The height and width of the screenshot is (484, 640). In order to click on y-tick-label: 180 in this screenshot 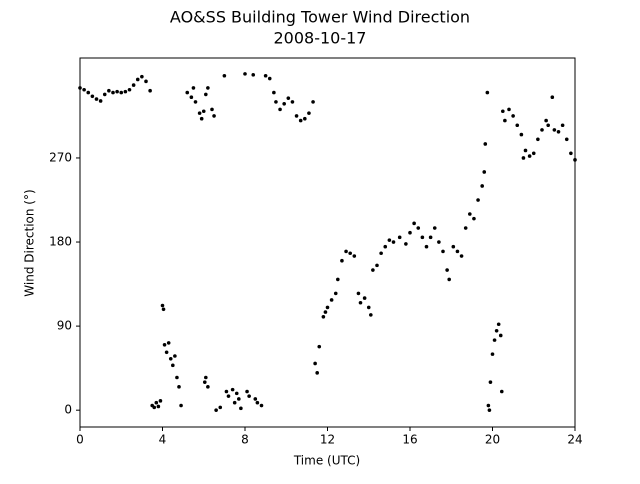, I will do `click(60, 242)`.